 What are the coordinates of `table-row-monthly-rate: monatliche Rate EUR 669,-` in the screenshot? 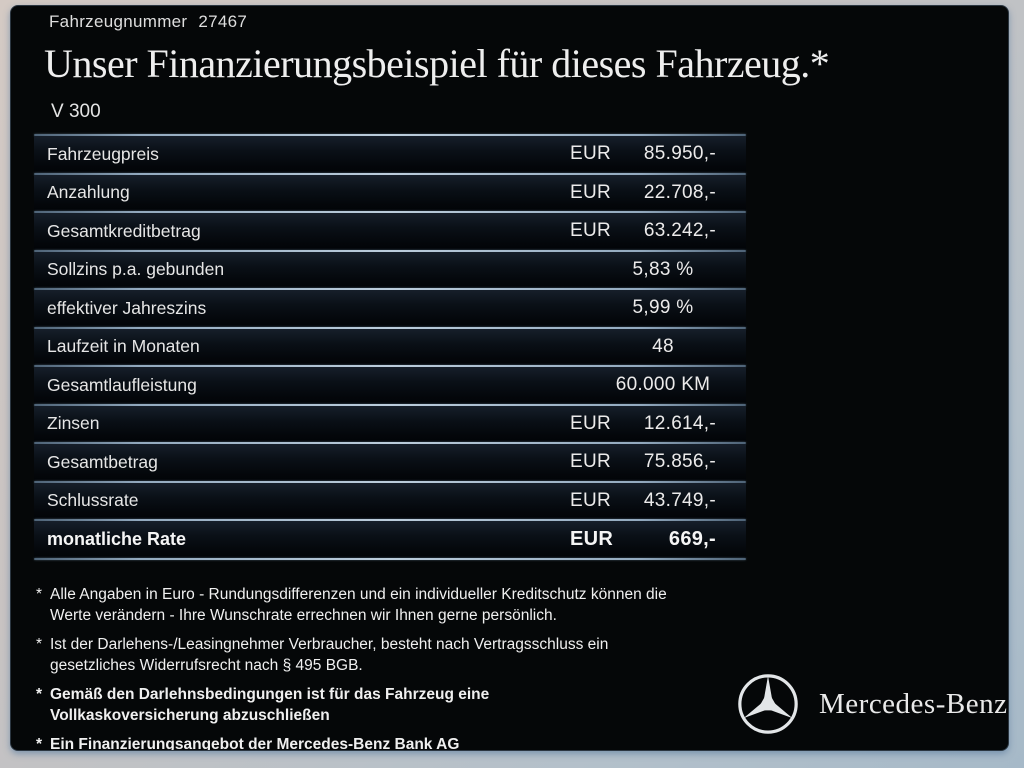 It's located at (390, 539).